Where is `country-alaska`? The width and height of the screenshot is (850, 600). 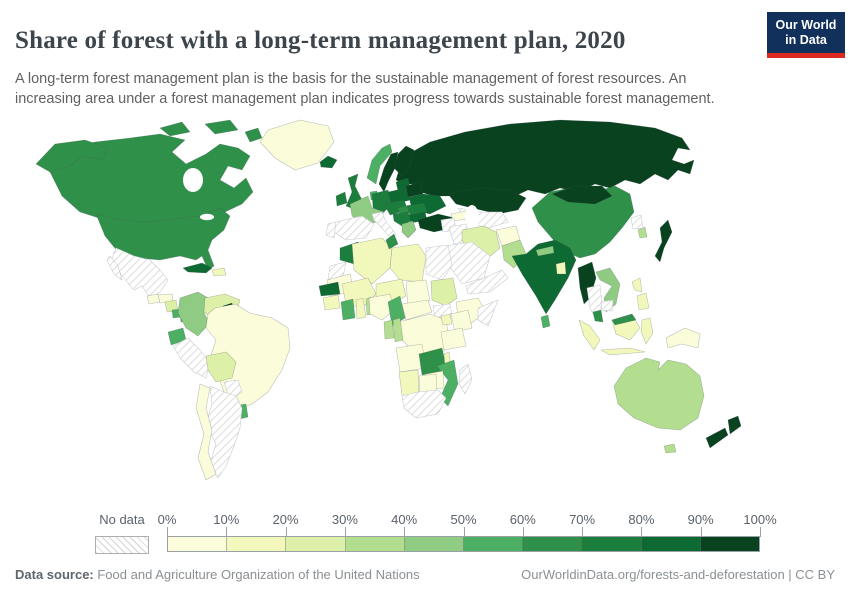
country-alaska is located at coordinates (72, 156).